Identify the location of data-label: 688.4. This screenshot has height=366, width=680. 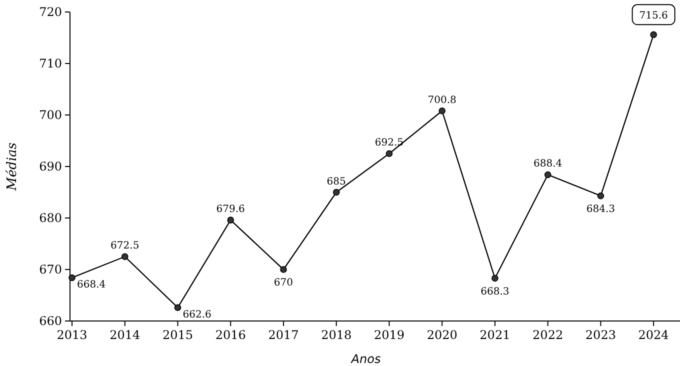
(548, 164).